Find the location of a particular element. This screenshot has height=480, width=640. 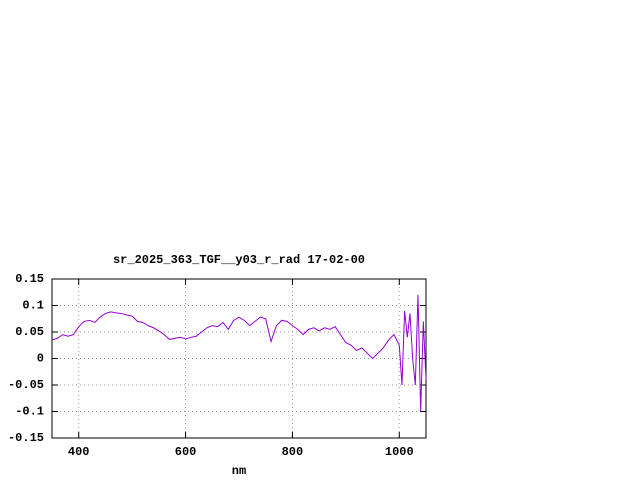

y-tick-label: 0.1 is located at coordinates (33, 306).